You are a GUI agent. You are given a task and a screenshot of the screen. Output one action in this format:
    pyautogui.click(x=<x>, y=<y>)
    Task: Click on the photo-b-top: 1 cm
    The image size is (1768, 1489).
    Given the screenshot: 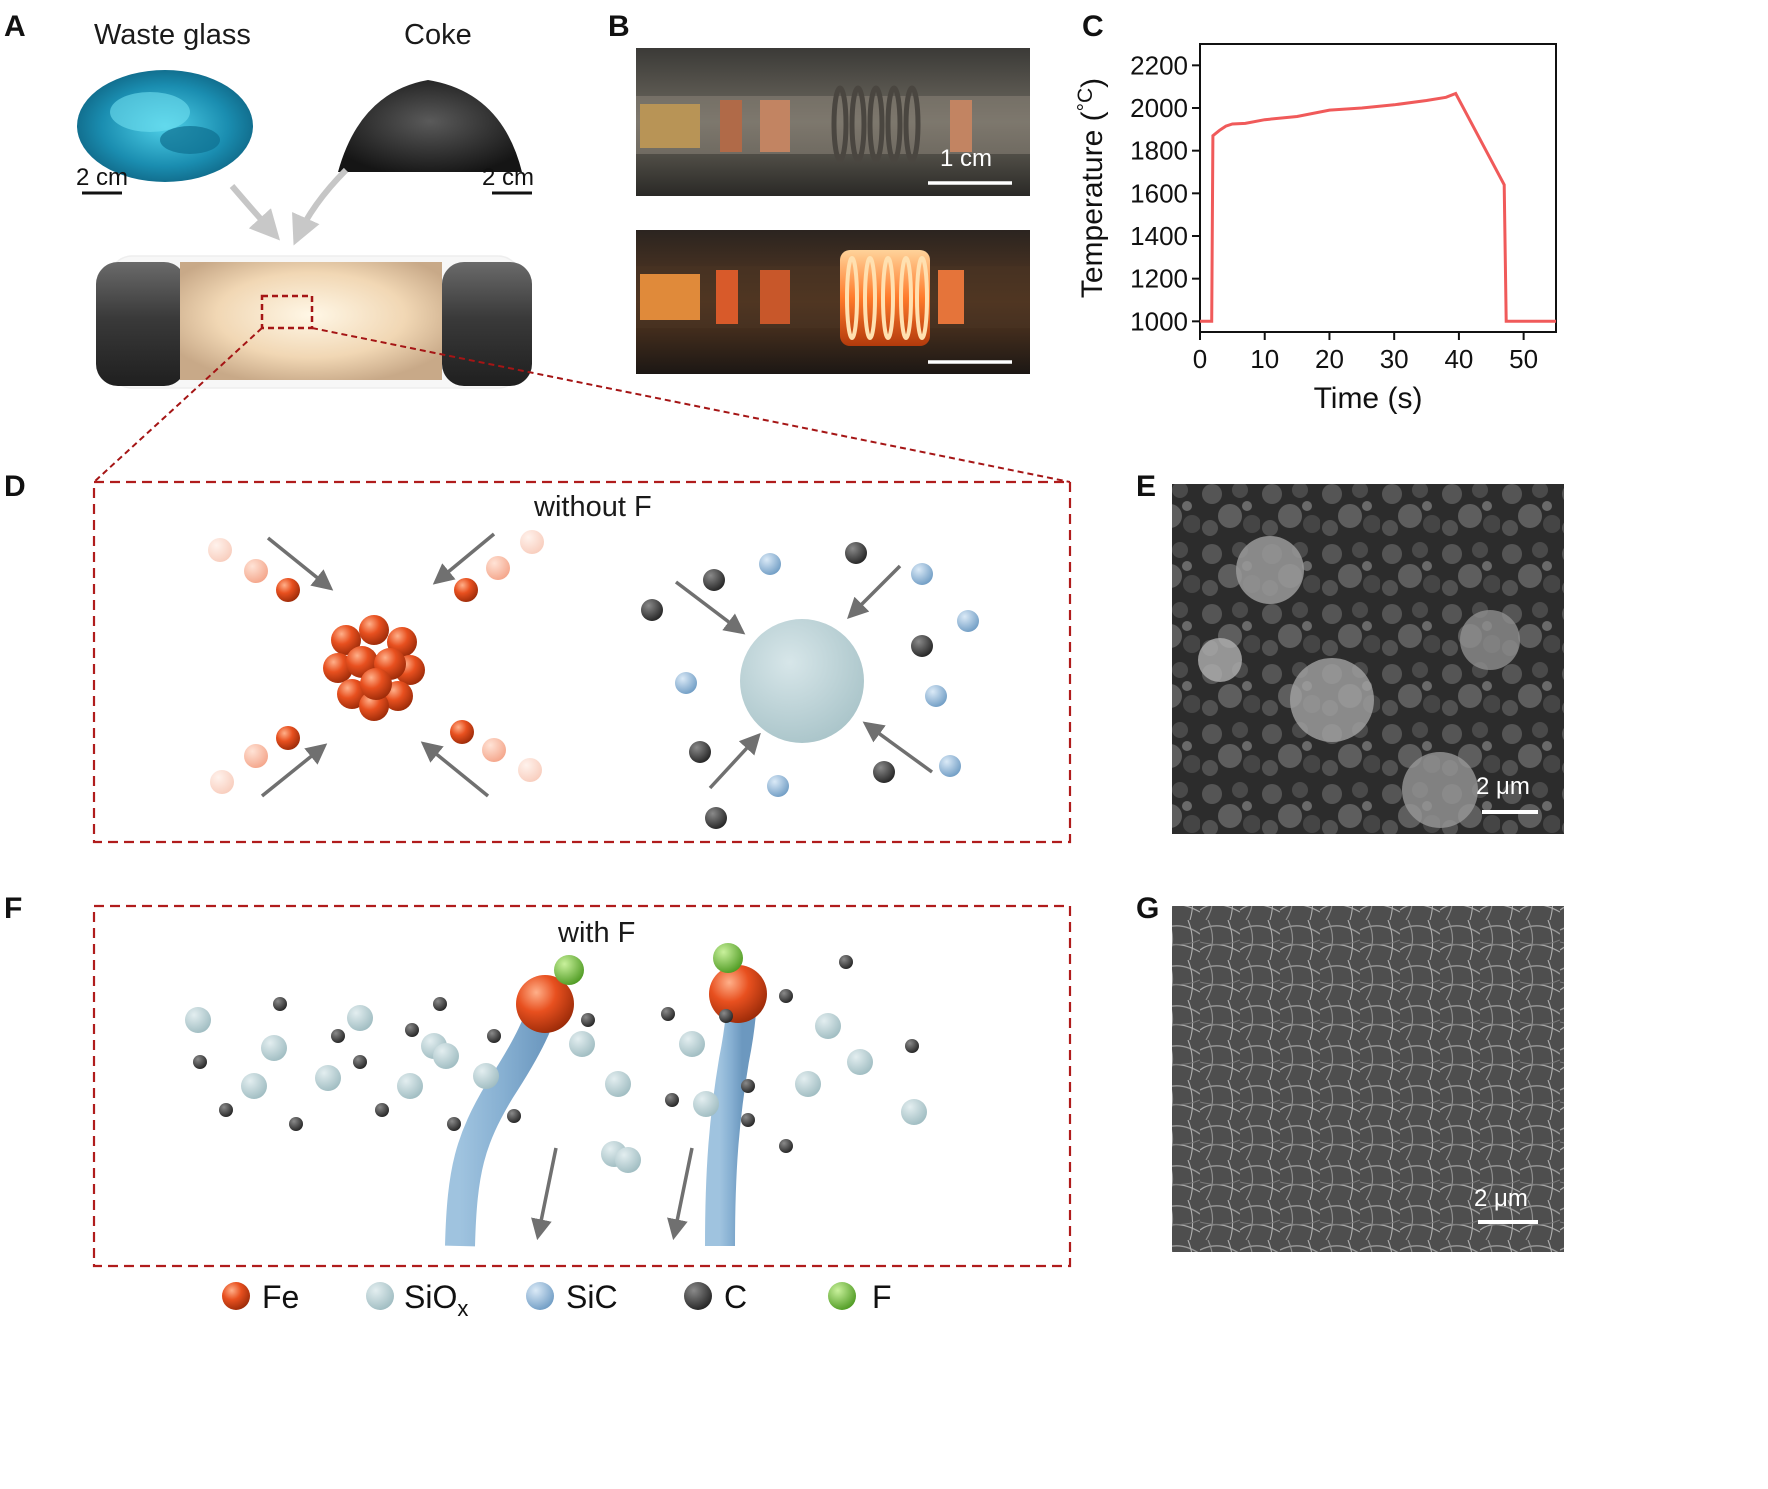 What is the action you would take?
    pyautogui.click(x=833, y=122)
    